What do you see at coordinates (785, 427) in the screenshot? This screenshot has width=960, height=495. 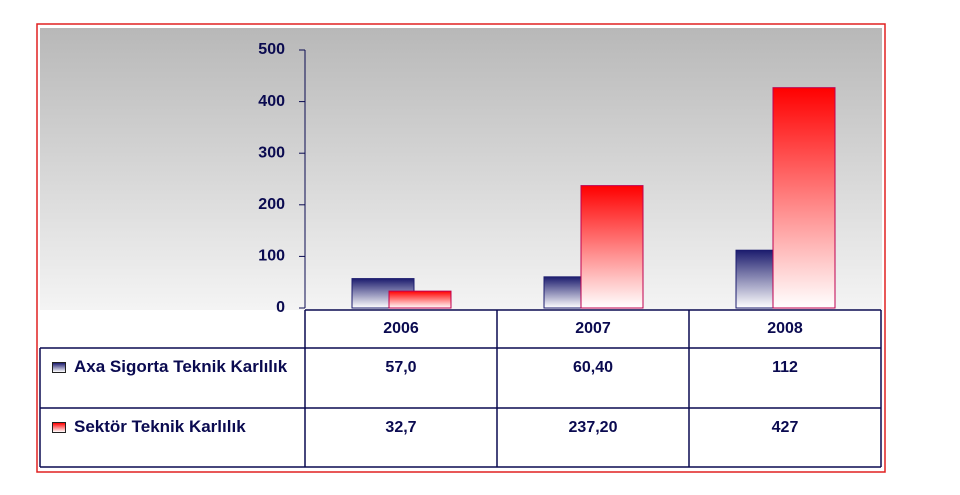 I see `value-label: 427` at bounding box center [785, 427].